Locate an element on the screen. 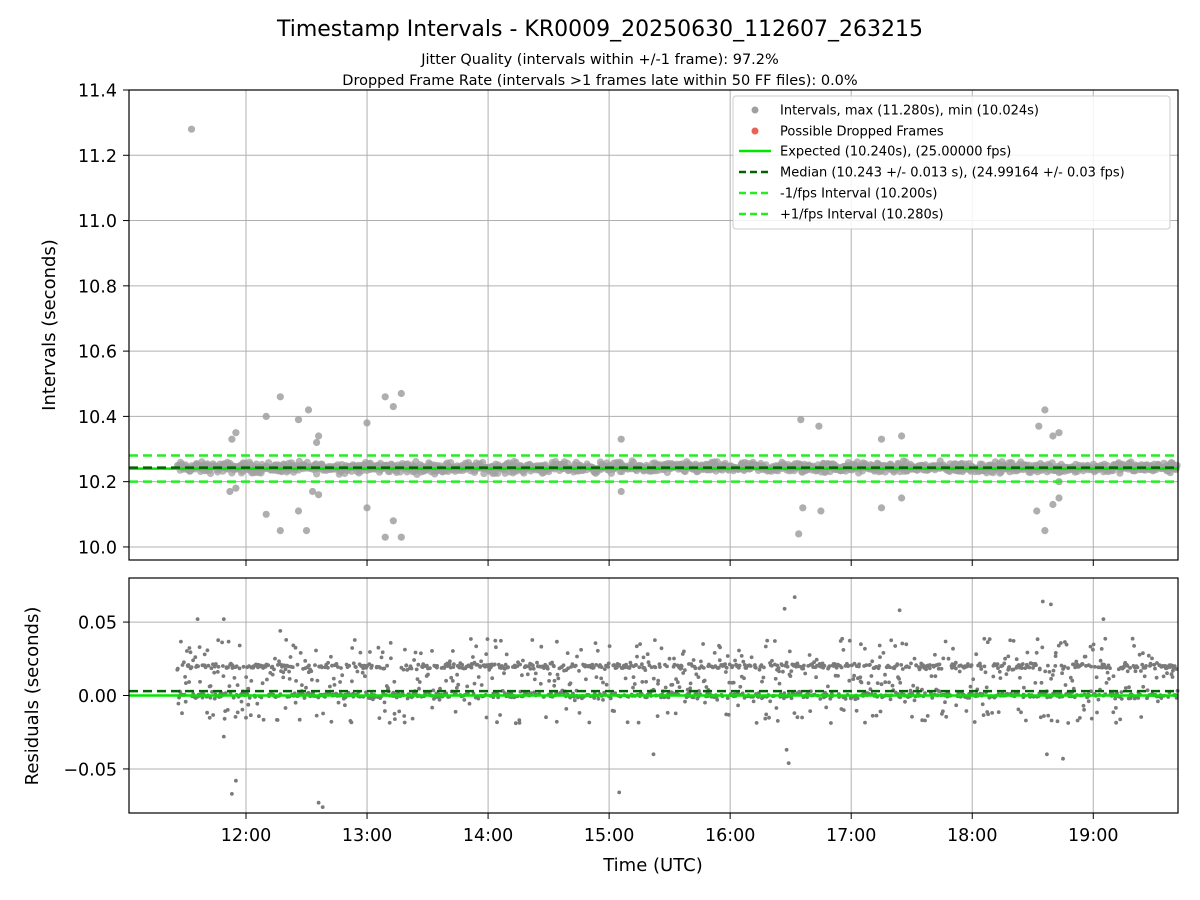 Image resolution: width=1200 pixels, height=900 pixels. legend-marker-intervals is located at coordinates (755, 110).